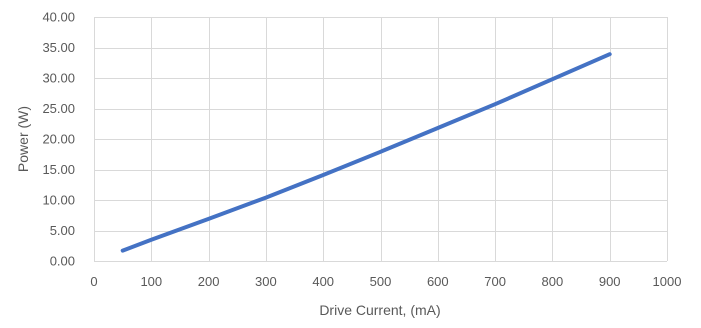 Image resolution: width=701 pixels, height=328 pixels. Describe the element at coordinates (62, 261) in the screenshot. I see `y-tick-label: 0.00` at that location.